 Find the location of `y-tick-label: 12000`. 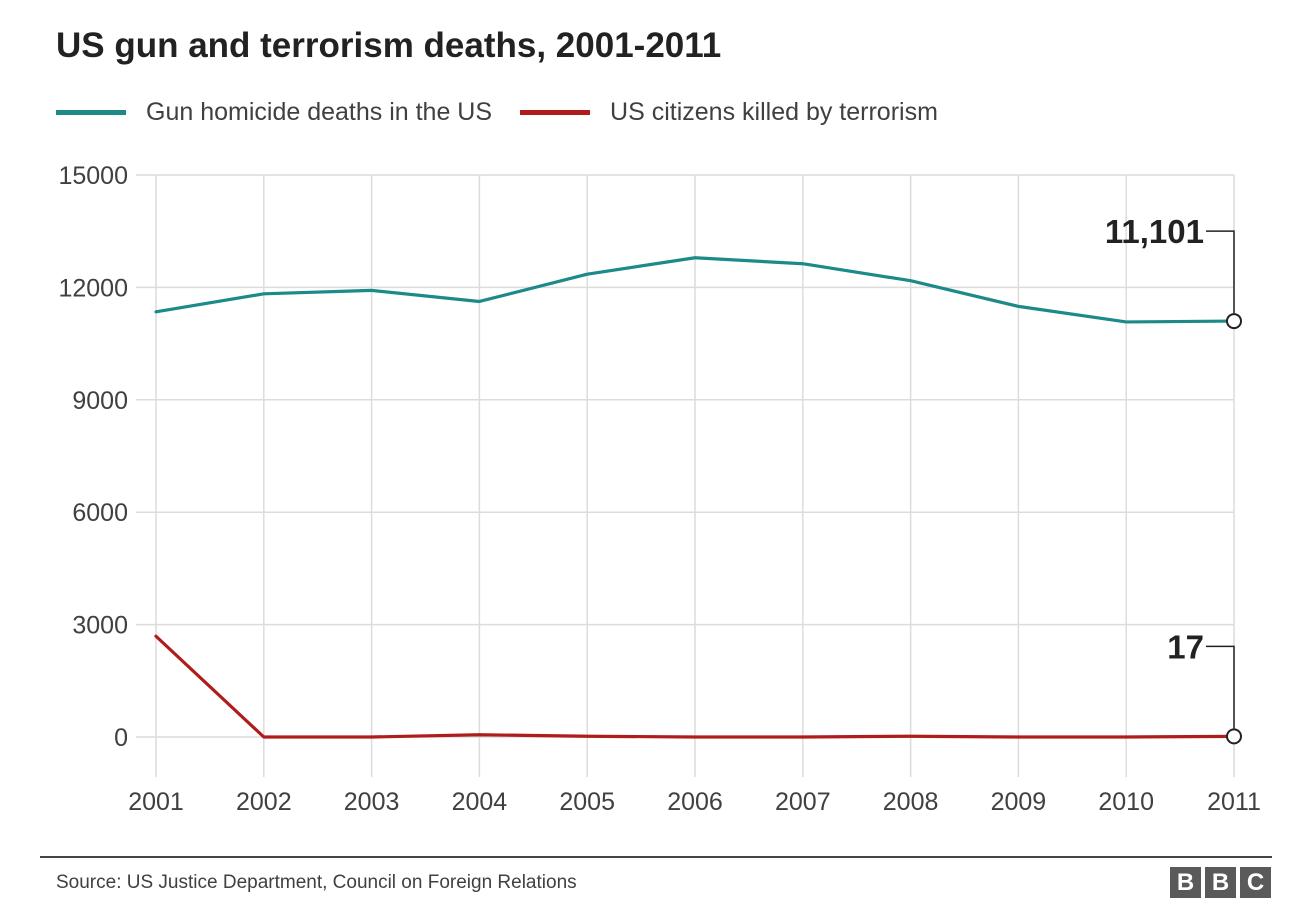

y-tick-label: 12000 is located at coordinates (93, 288).